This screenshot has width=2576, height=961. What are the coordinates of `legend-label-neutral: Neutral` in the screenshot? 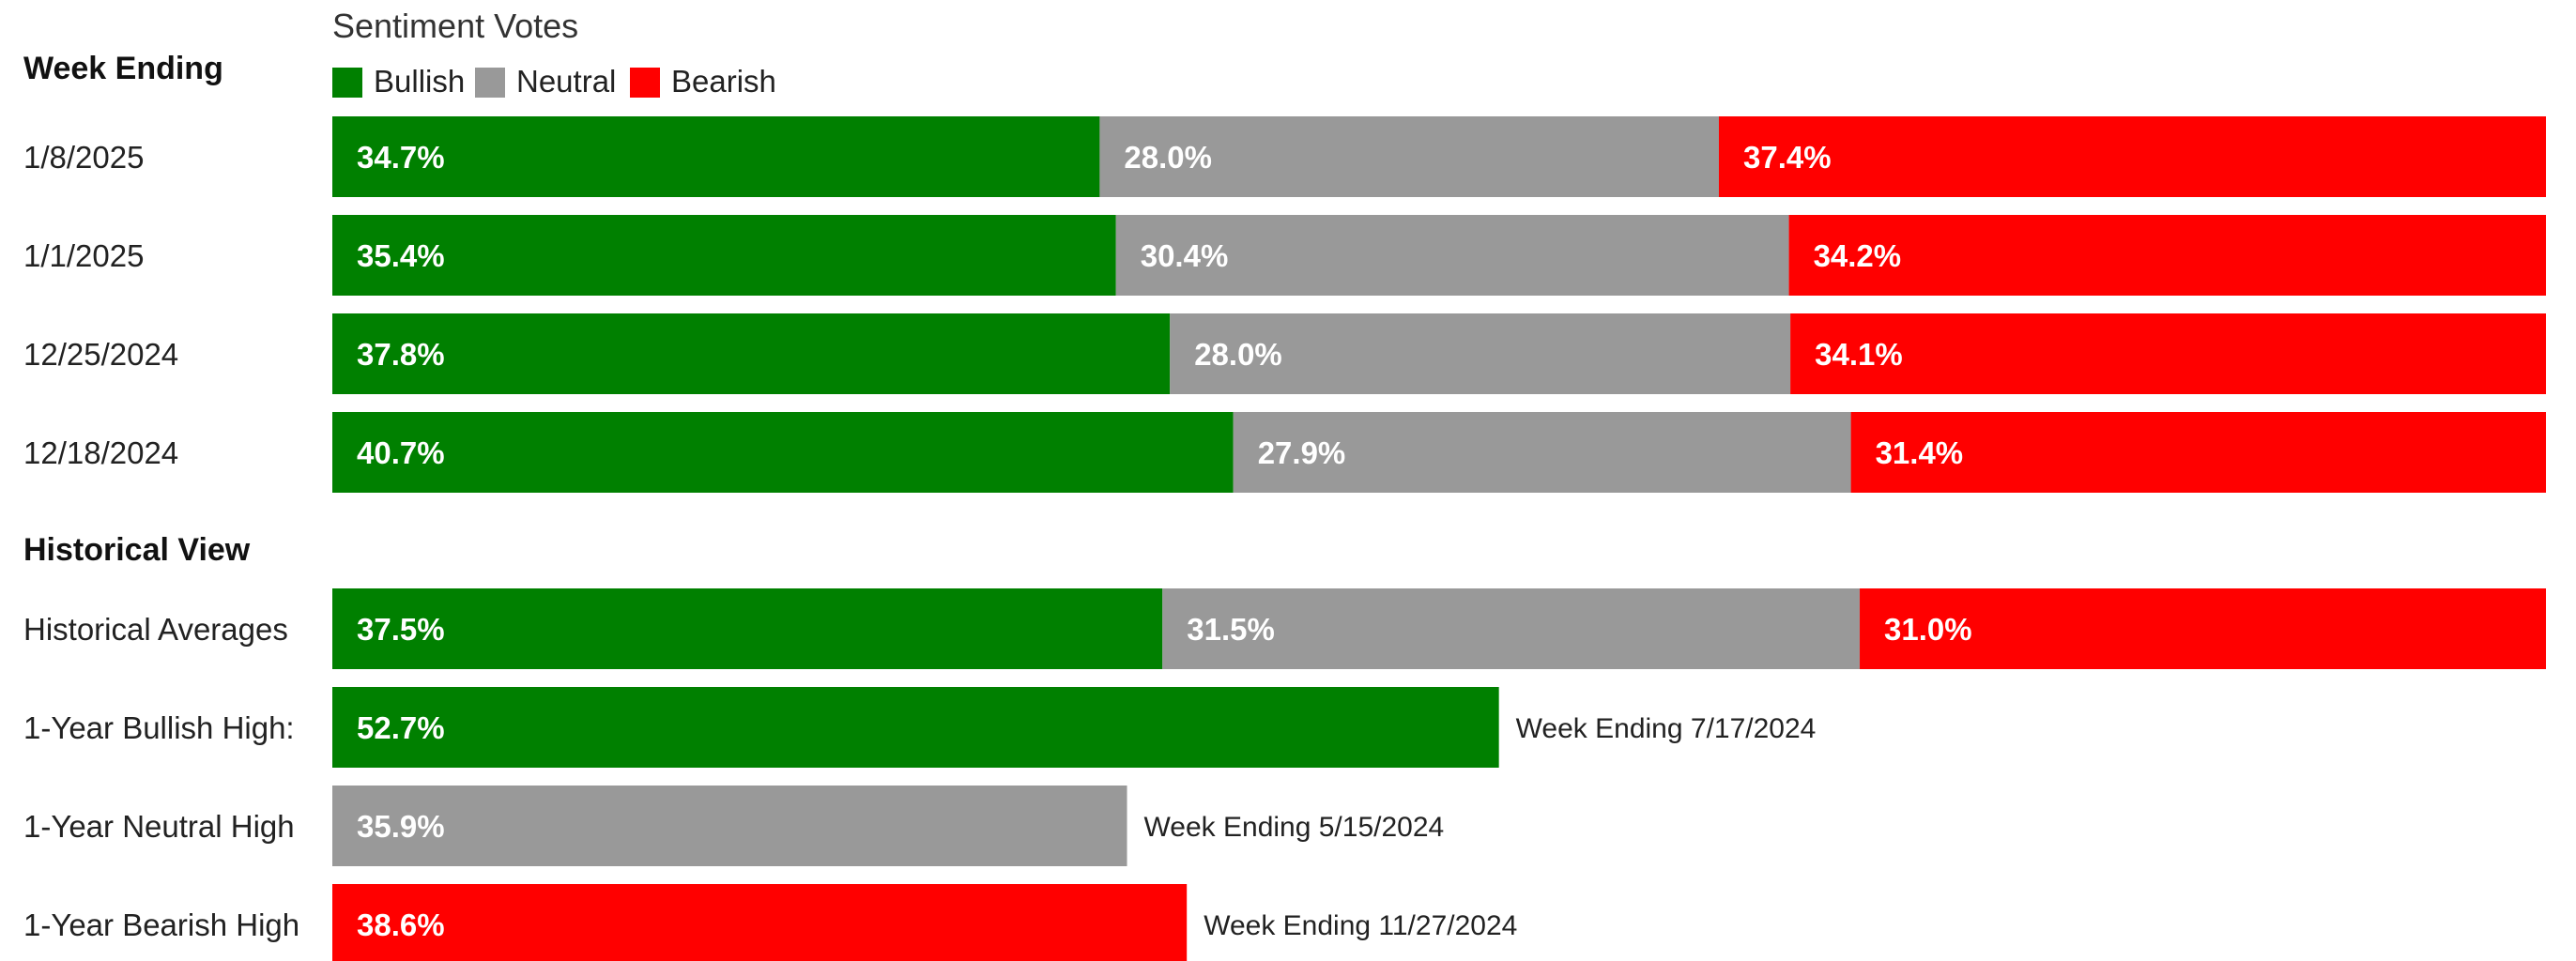 It's located at (566, 82).